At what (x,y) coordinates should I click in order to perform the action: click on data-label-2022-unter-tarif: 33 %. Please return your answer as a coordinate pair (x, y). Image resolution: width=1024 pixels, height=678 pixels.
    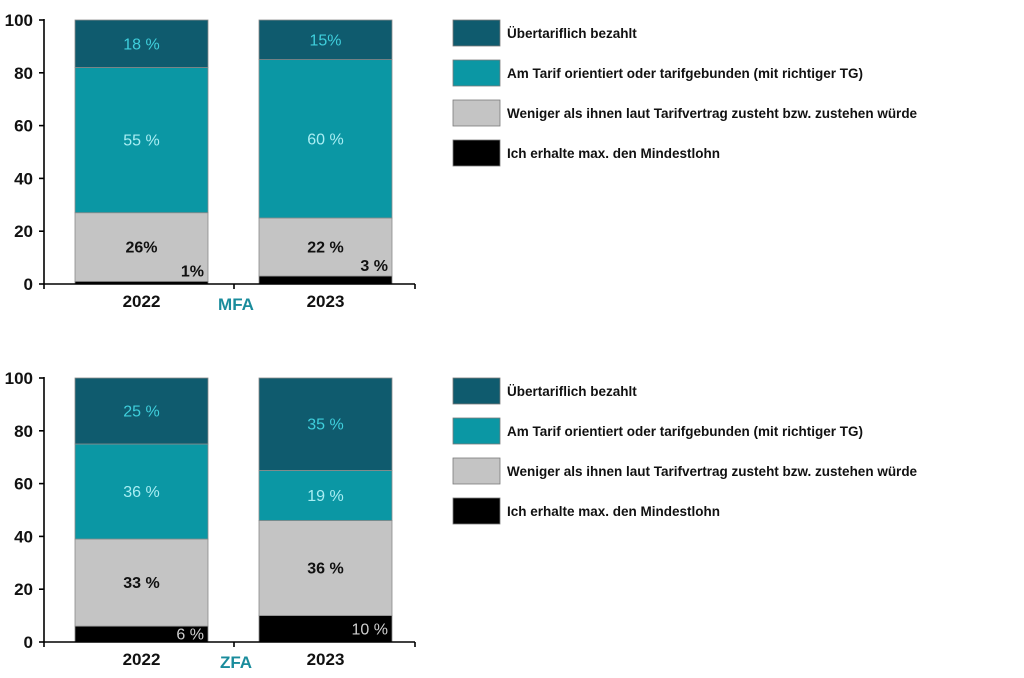
    Looking at the image, I should click on (141, 583).